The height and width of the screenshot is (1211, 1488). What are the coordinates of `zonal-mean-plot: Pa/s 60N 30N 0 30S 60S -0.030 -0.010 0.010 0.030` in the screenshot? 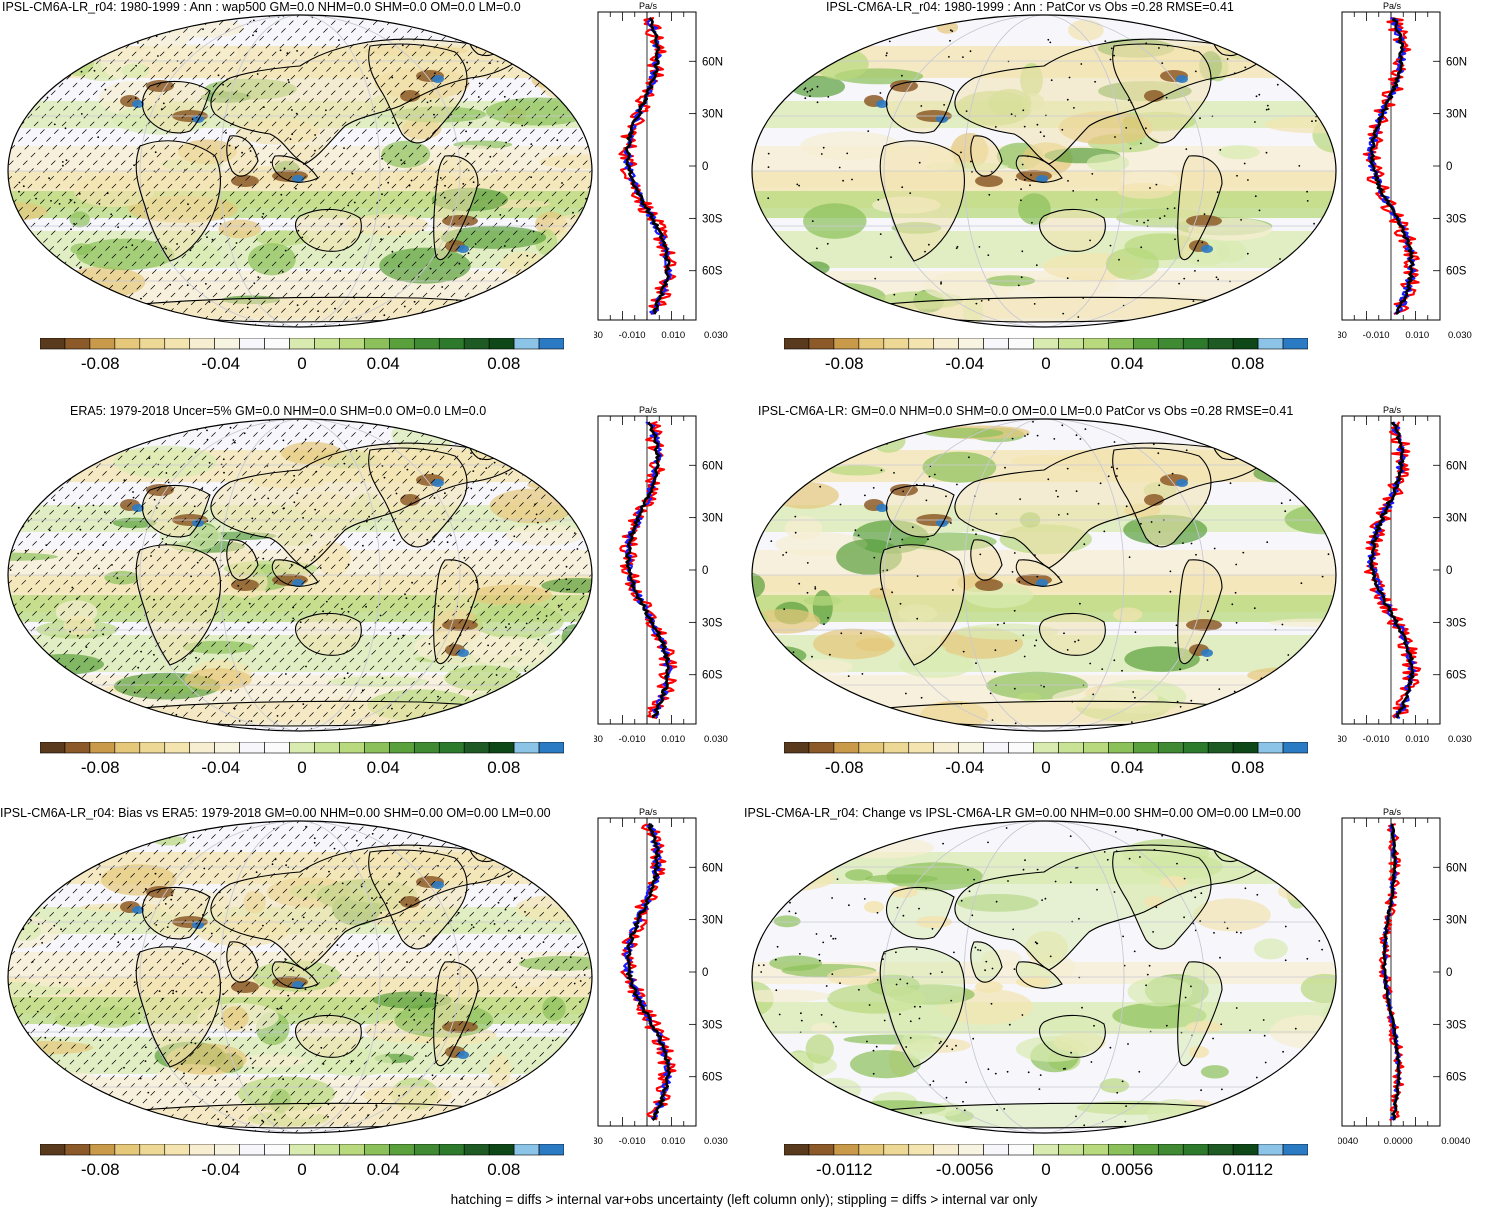 It's located at (1405, 170).